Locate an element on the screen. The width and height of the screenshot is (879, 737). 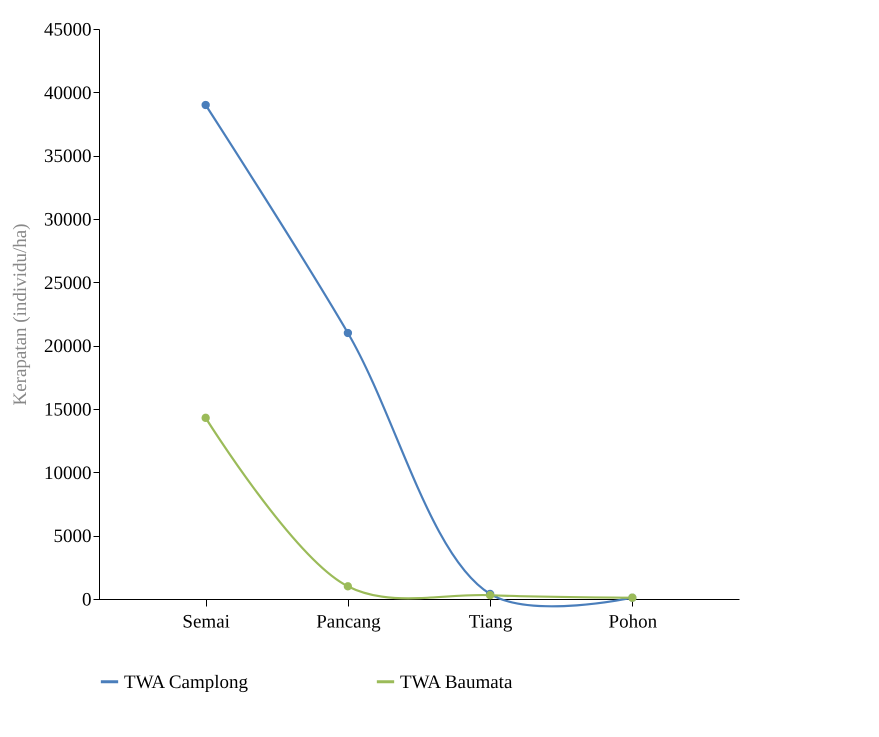
x-tick-label: Pancang is located at coordinates (349, 622).